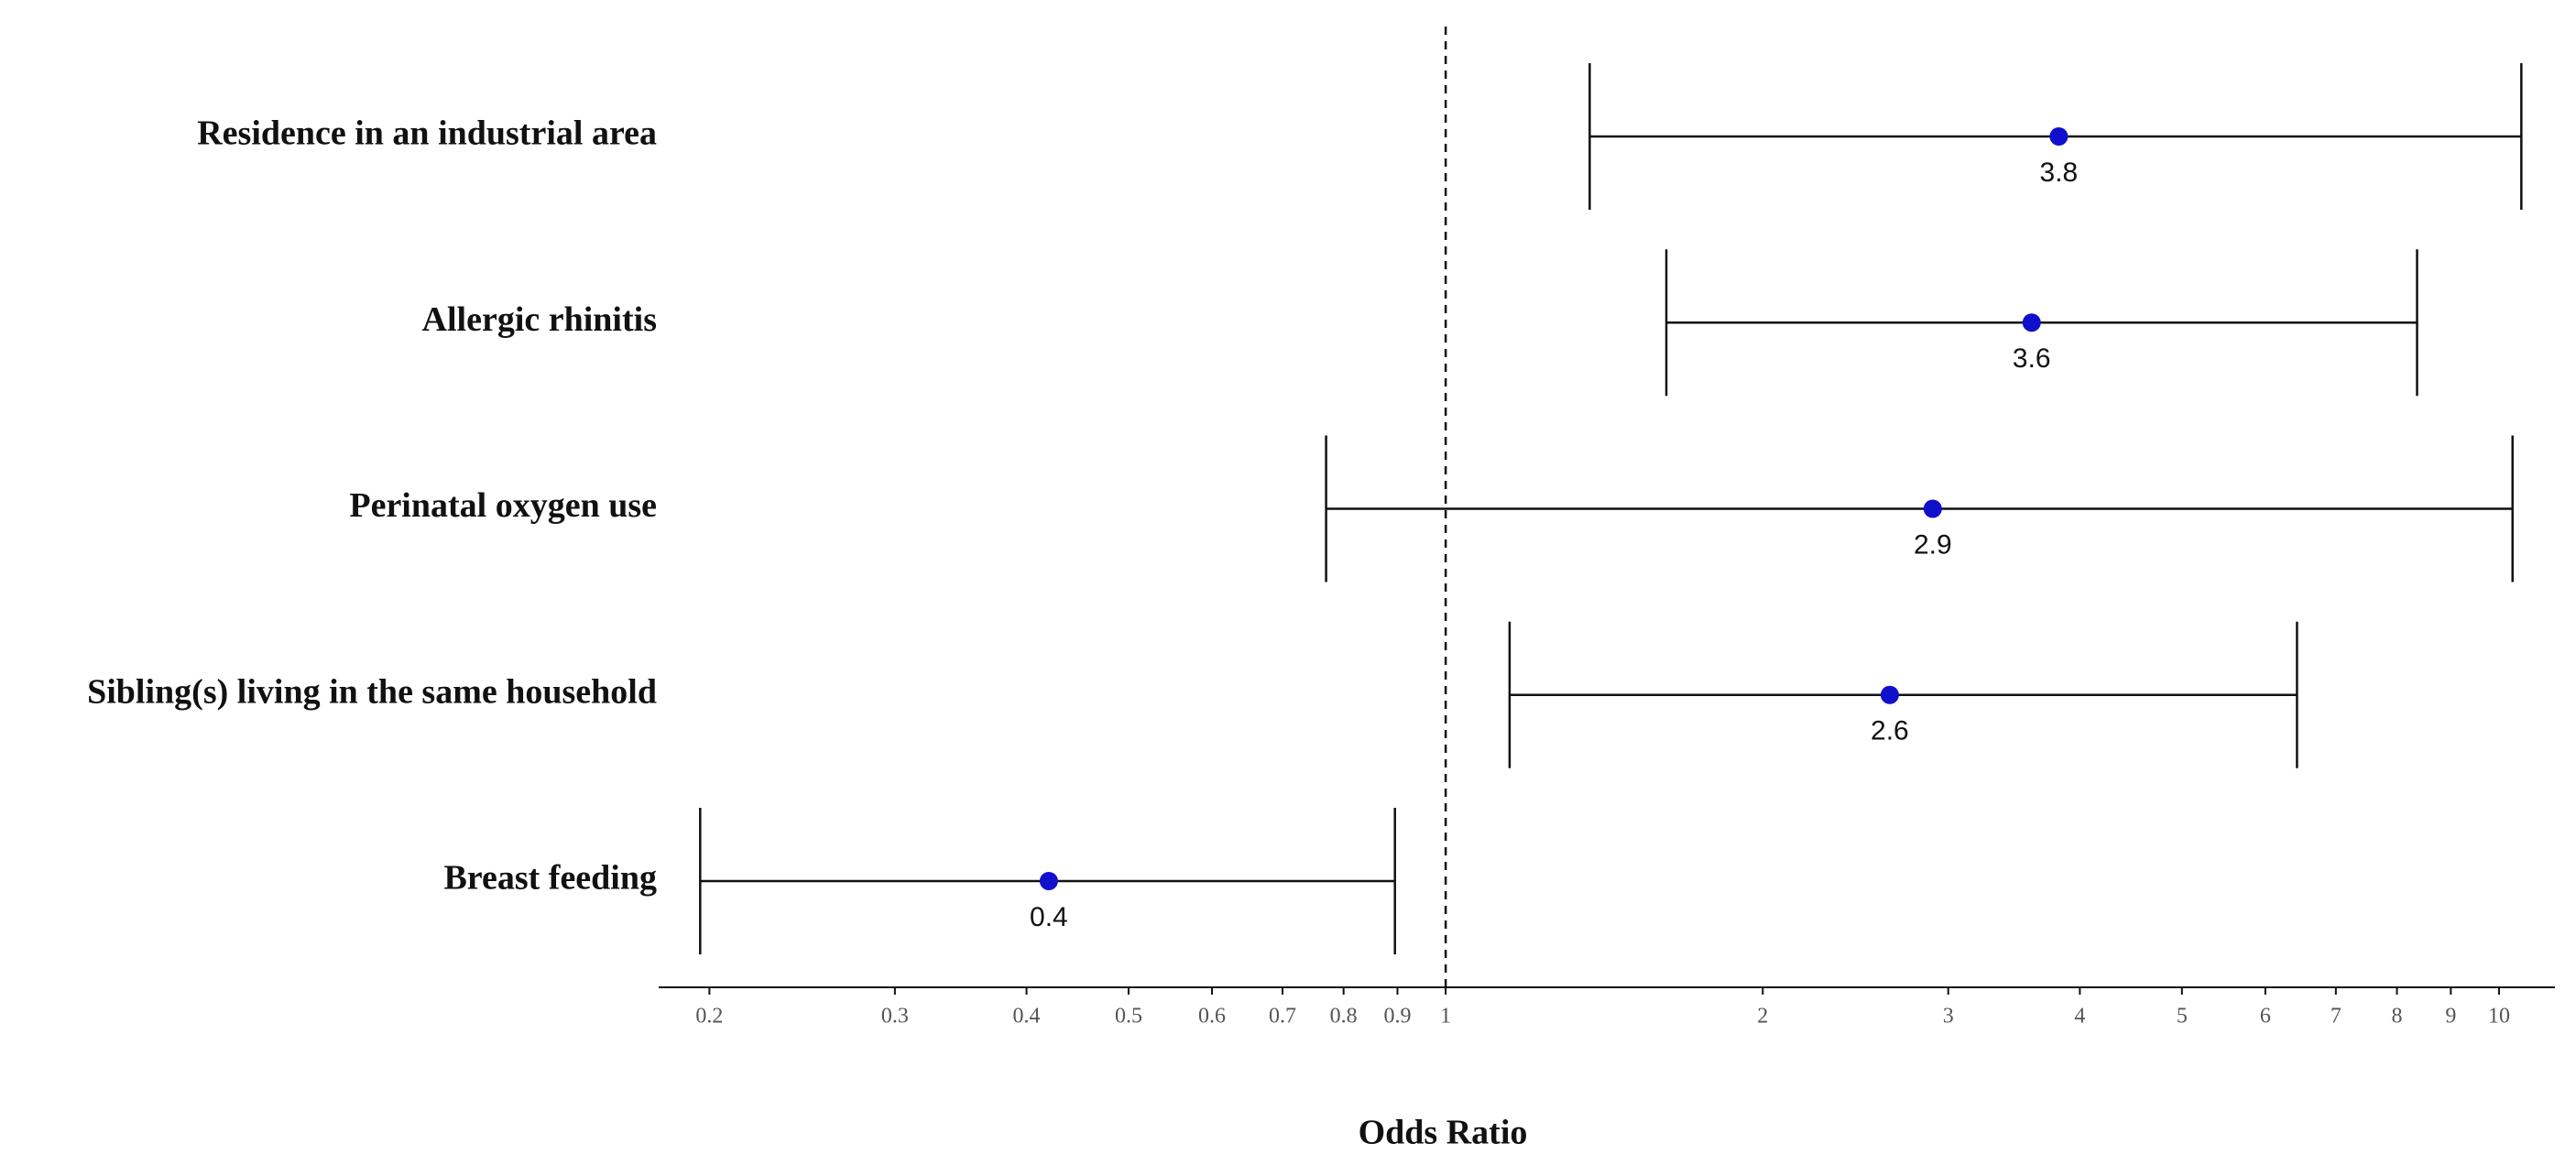 This screenshot has width=2576, height=1165. I want to click on x-tick-label: 9, so click(2451, 1017).